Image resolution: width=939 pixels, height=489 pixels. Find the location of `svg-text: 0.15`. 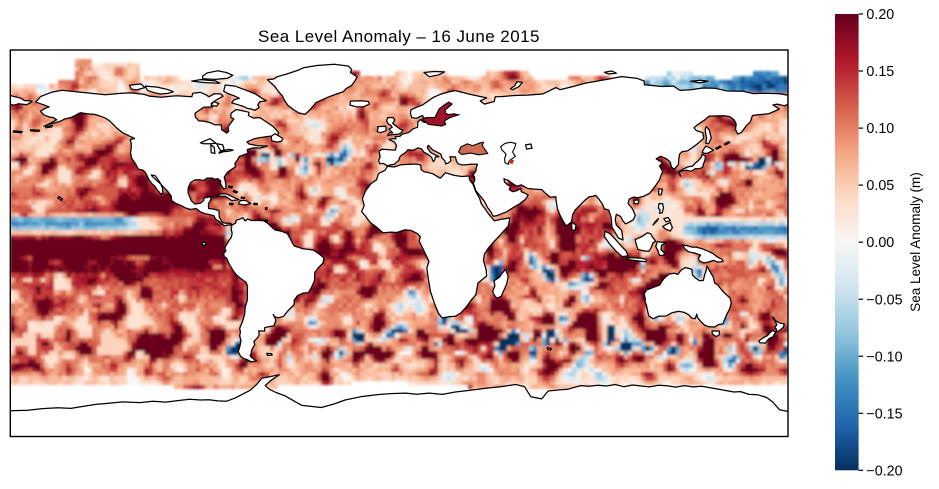

svg-text: 0.15 is located at coordinates (880, 72).